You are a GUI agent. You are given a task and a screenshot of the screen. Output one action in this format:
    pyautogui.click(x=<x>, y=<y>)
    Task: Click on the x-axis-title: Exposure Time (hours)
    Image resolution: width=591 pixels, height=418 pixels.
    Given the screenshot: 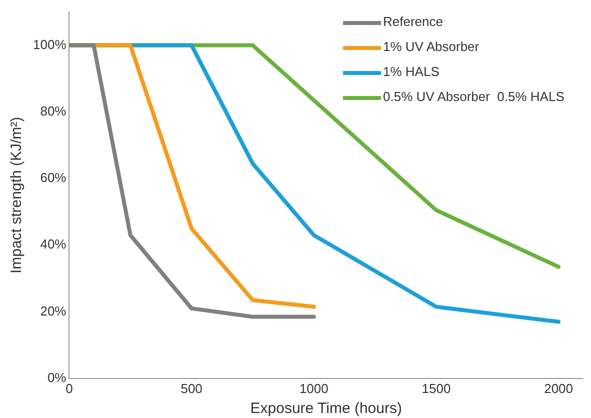 What is the action you would take?
    pyautogui.click(x=326, y=409)
    